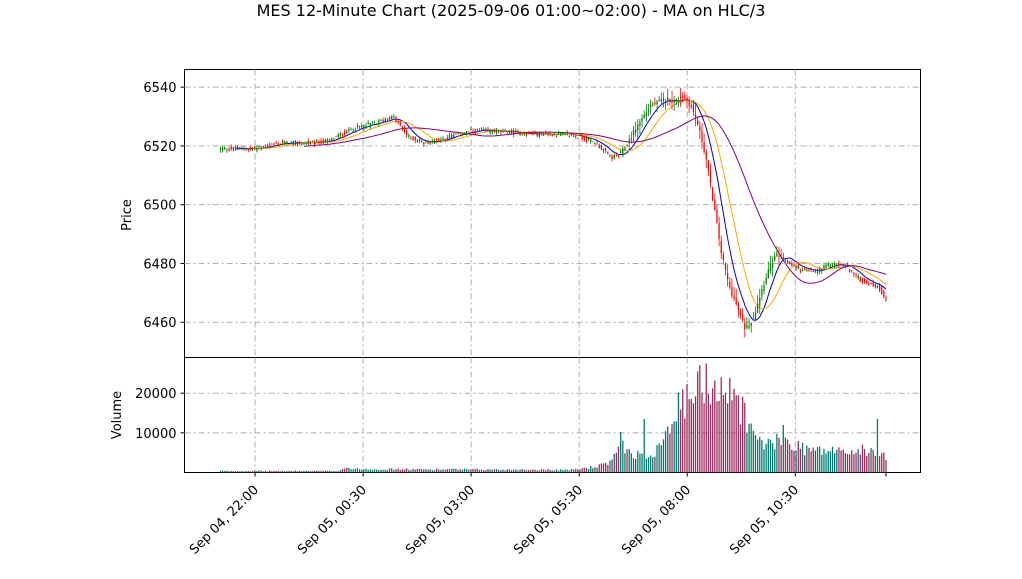 The image size is (1022, 579). I want to click on volume-tick-label: 10000, so click(155, 434).